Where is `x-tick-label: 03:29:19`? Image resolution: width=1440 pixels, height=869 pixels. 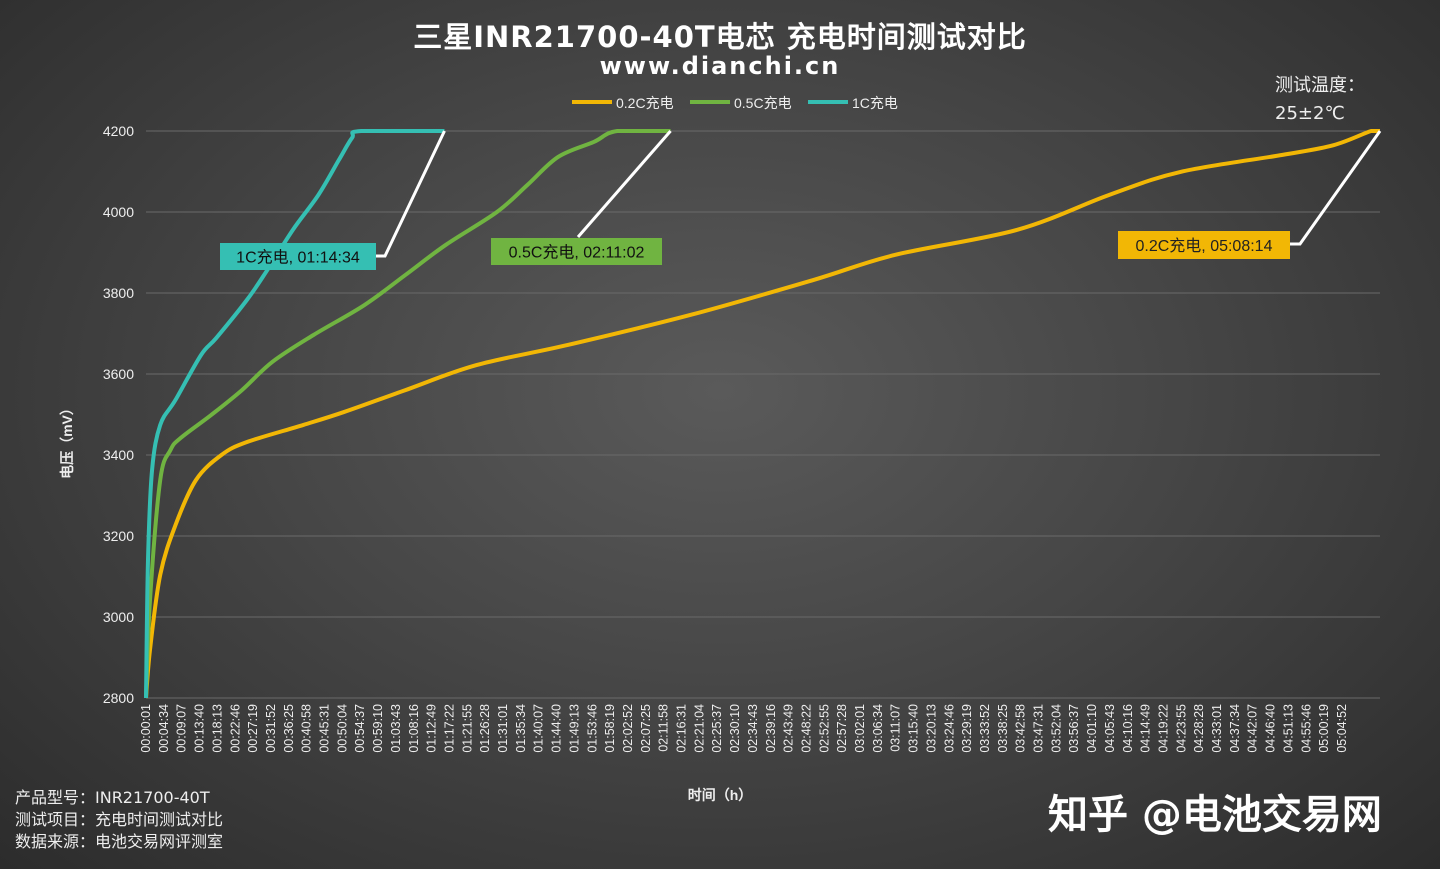
x-tick-label: 03:29:19 is located at coordinates (967, 728).